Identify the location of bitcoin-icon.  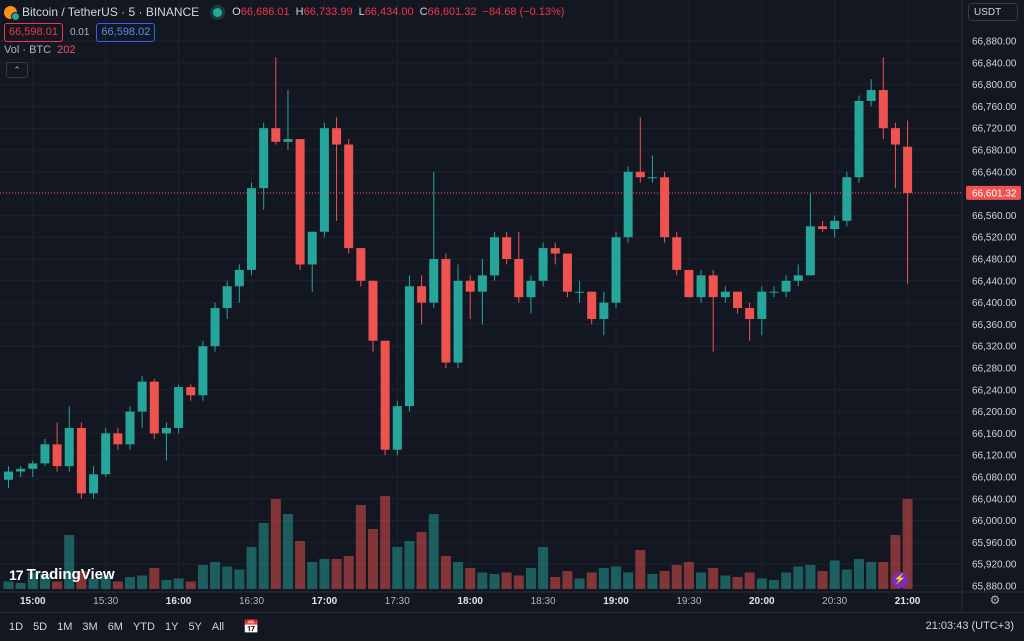
(12, 13).